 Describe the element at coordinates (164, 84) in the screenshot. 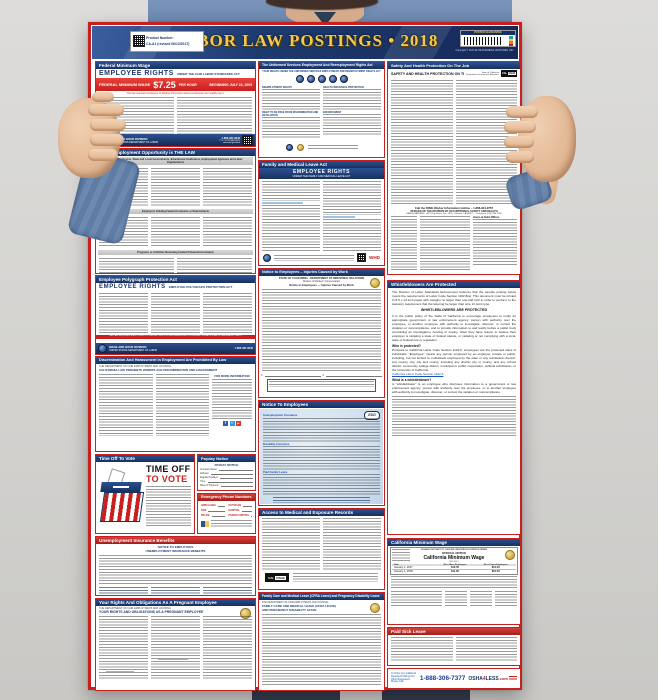

I see `wage-amount: $7.25` at that location.